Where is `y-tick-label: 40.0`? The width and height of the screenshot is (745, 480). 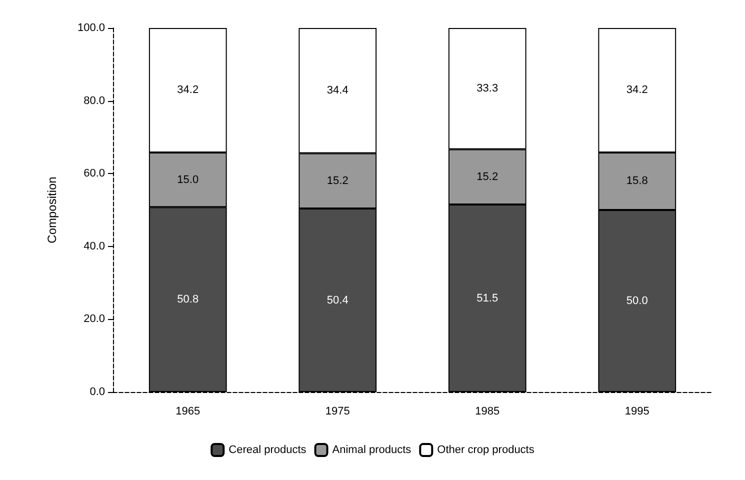
y-tick-label: 40.0 is located at coordinates (94, 246).